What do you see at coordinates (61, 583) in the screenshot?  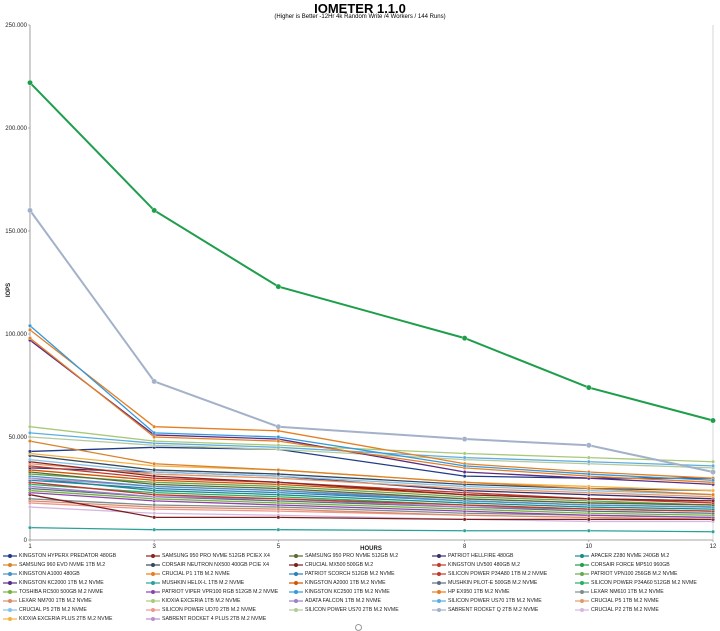 I see `legend-label: KINGSTON KC2000 1TB M.2 NVME` at bounding box center [61, 583].